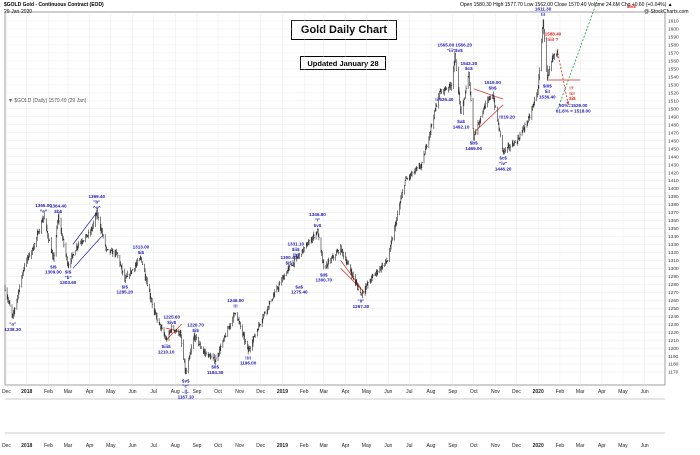 The width and height of the screenshot is (700, 455). Describe the element at coordinates (673, 109) in the screenshot. I see `y-tick-label: 1500` at that location.